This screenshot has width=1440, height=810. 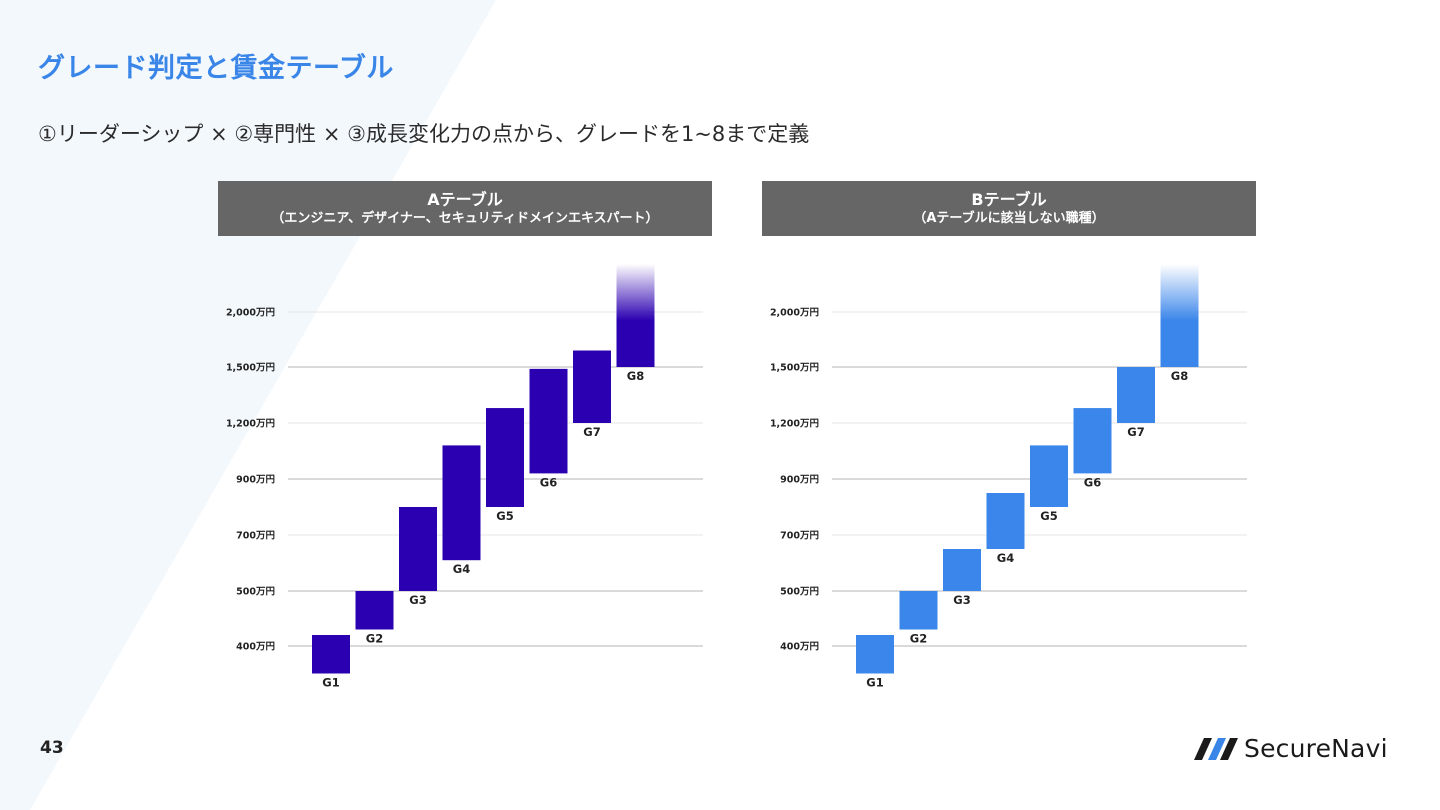 I want to click on chart-header-b: Bテーブル （Aテーブルに該当しない職種）, so click(x=1009, y=208).